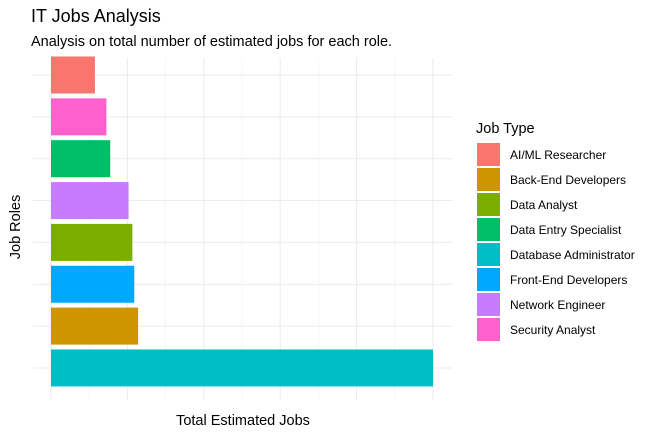  Describe the element at coordinates (505, 129) in the screenshot. I see `legend-title: Job Type` at that location.